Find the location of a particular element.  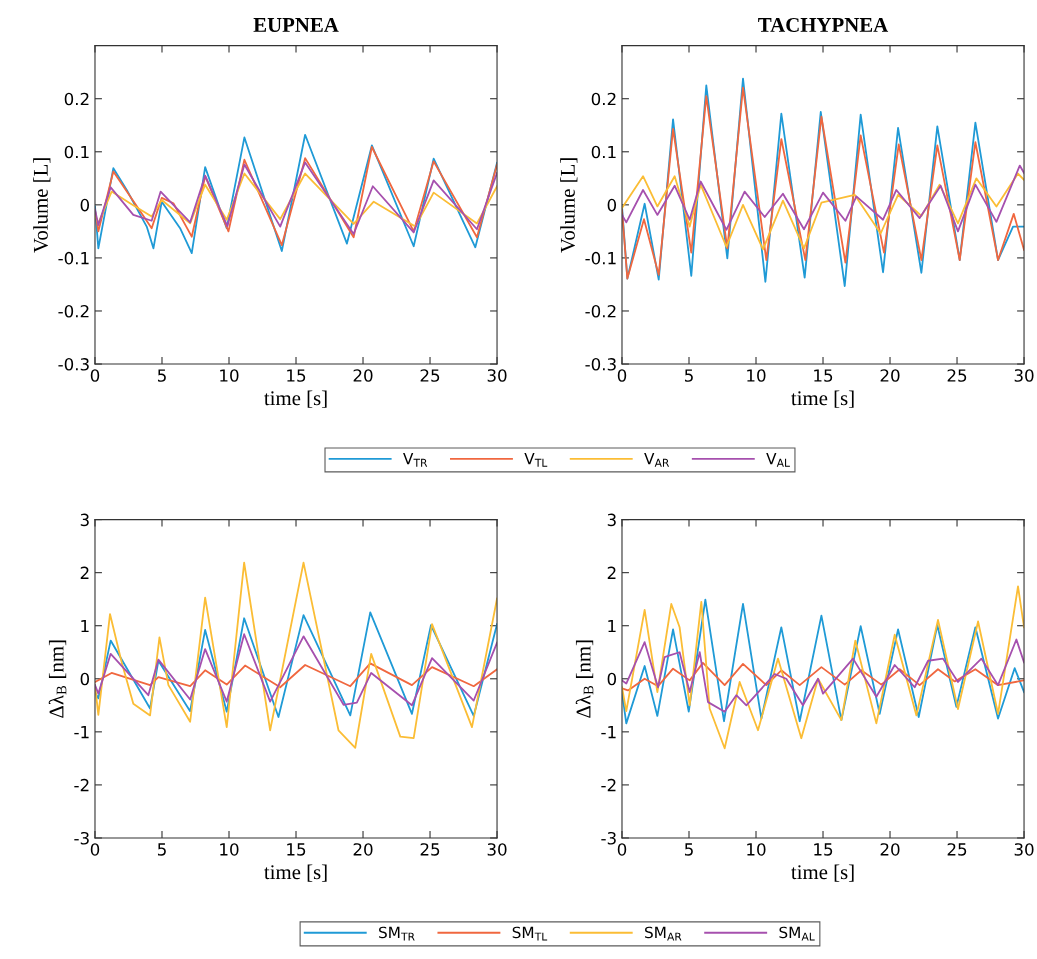

legend-label: V$_{TL}$ is located at coordinates (536, 460).